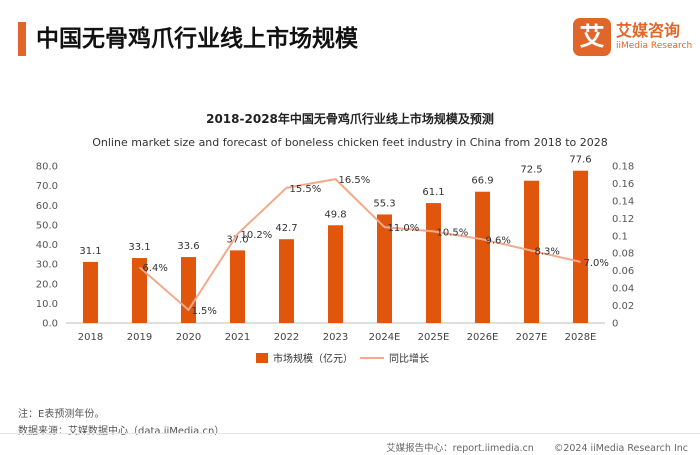  I want to click on y-tick-label: 30.0, so click(47, 265).